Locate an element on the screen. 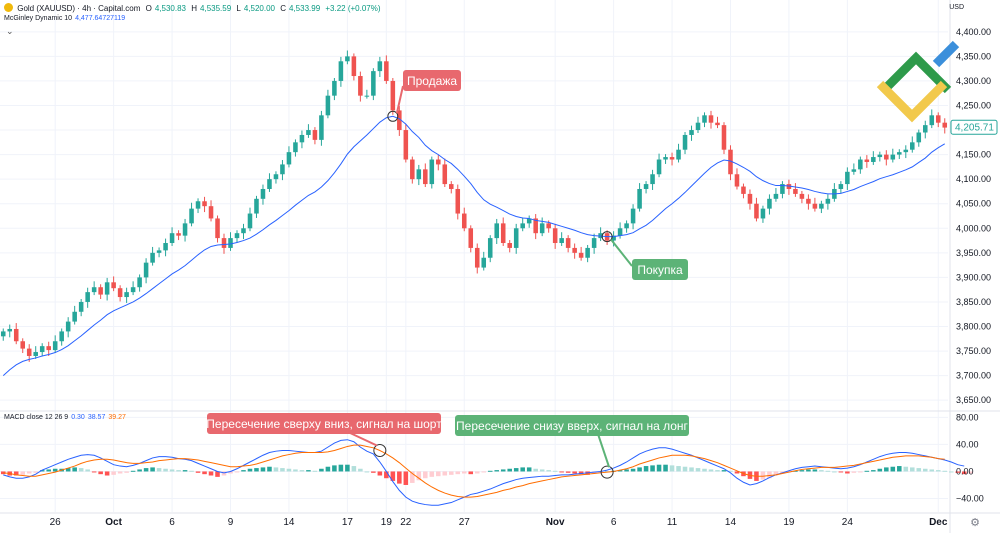 This screenshot has height=533, width=1000. sell-pointer is located at coordinates (399, 99).